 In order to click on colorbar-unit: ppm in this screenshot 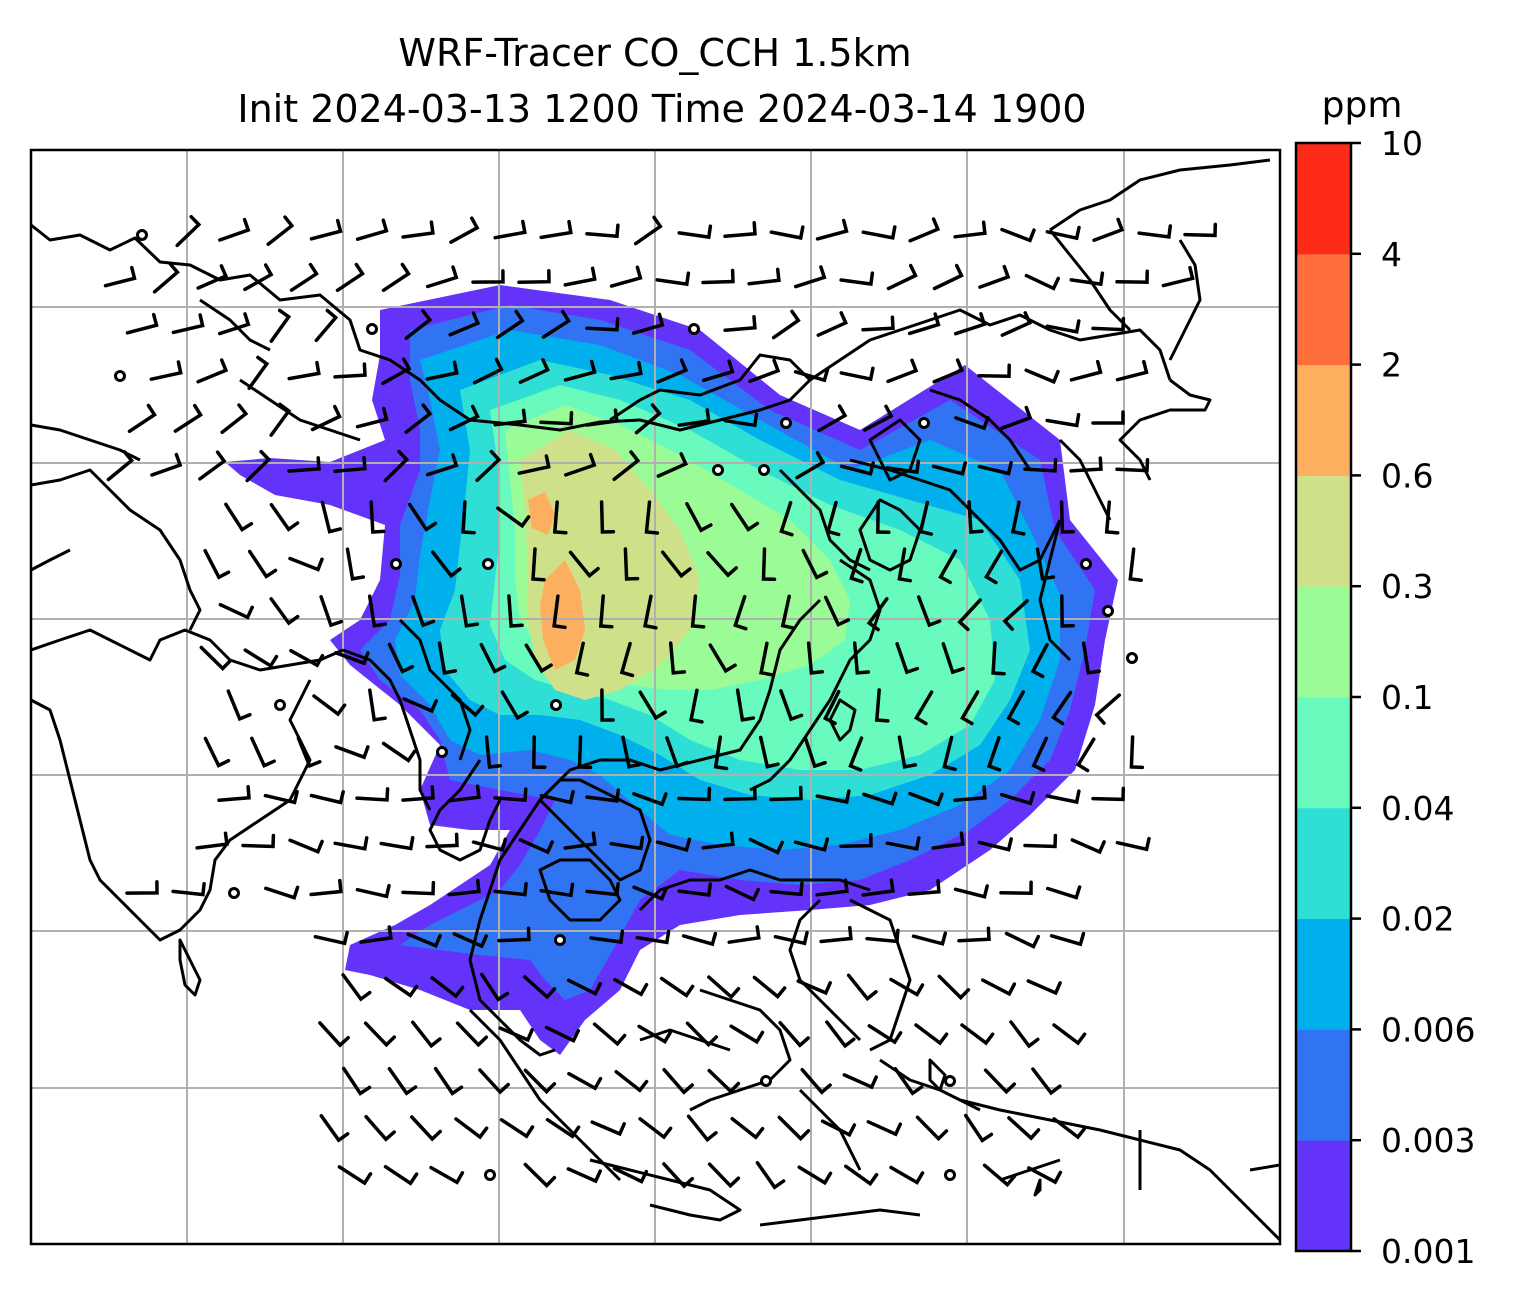, I will do `click(1362, 105)`.